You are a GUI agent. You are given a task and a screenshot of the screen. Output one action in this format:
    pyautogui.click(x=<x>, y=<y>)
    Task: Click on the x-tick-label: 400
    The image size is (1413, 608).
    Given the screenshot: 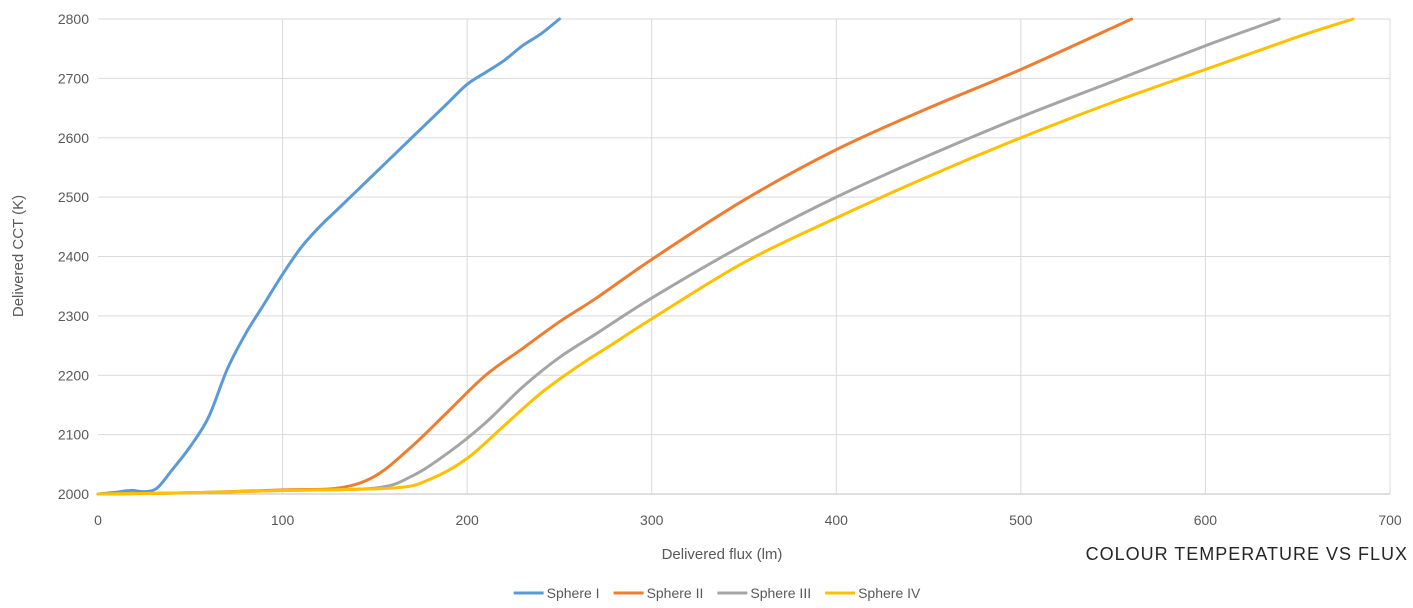 What is the action you would take?
    pyautogui.click(x=837, y=520)
    